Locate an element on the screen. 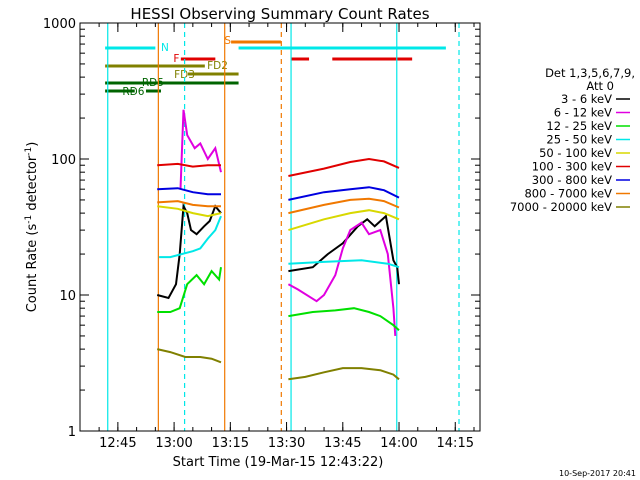  legend-entry-label: 800 - 7000 keV is located at coordinates (568, 194).